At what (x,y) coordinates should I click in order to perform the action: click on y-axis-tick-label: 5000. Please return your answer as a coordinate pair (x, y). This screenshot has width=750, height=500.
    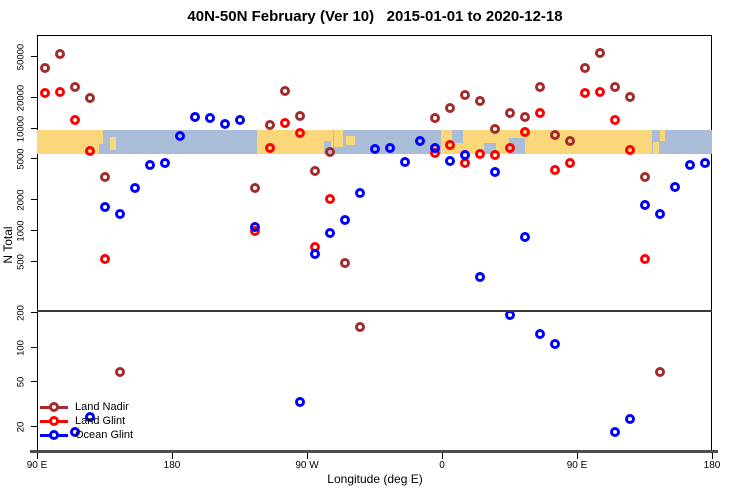
    Looking at the image, I should click on (21, 158).